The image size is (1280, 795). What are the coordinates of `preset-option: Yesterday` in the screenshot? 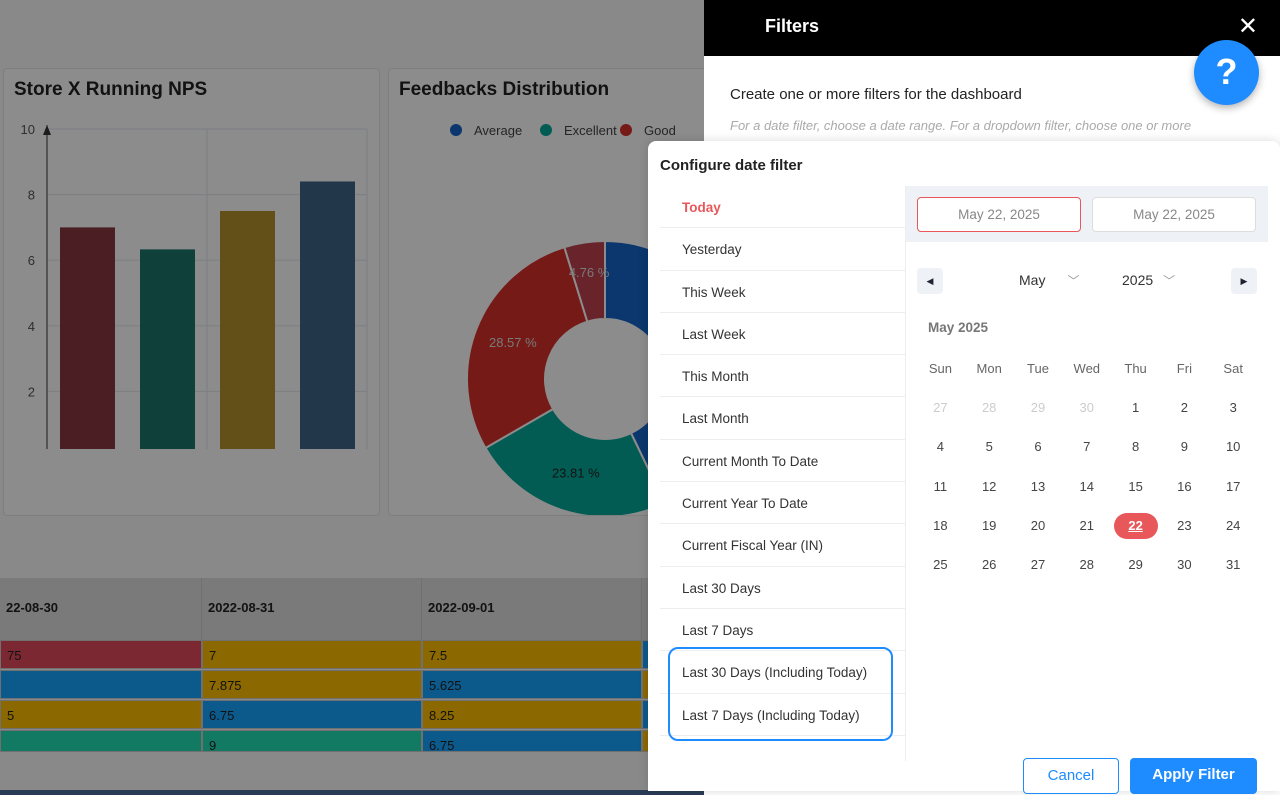 It's located at (782, 249).